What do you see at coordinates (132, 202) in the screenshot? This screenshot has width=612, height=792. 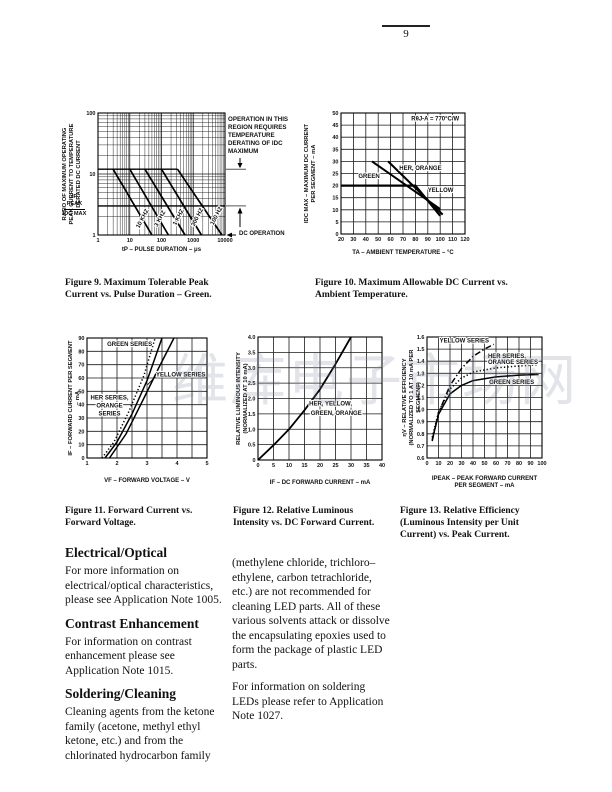 I see `series-10-khz` at bounding box center [132, 202].